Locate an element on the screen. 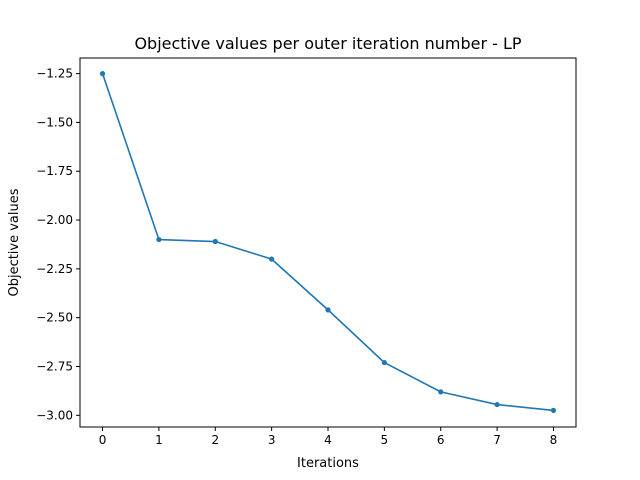 The width and height of the screenshot is (640, 480). y-tick-label: −2.50 is located at coordinates (54, 318).